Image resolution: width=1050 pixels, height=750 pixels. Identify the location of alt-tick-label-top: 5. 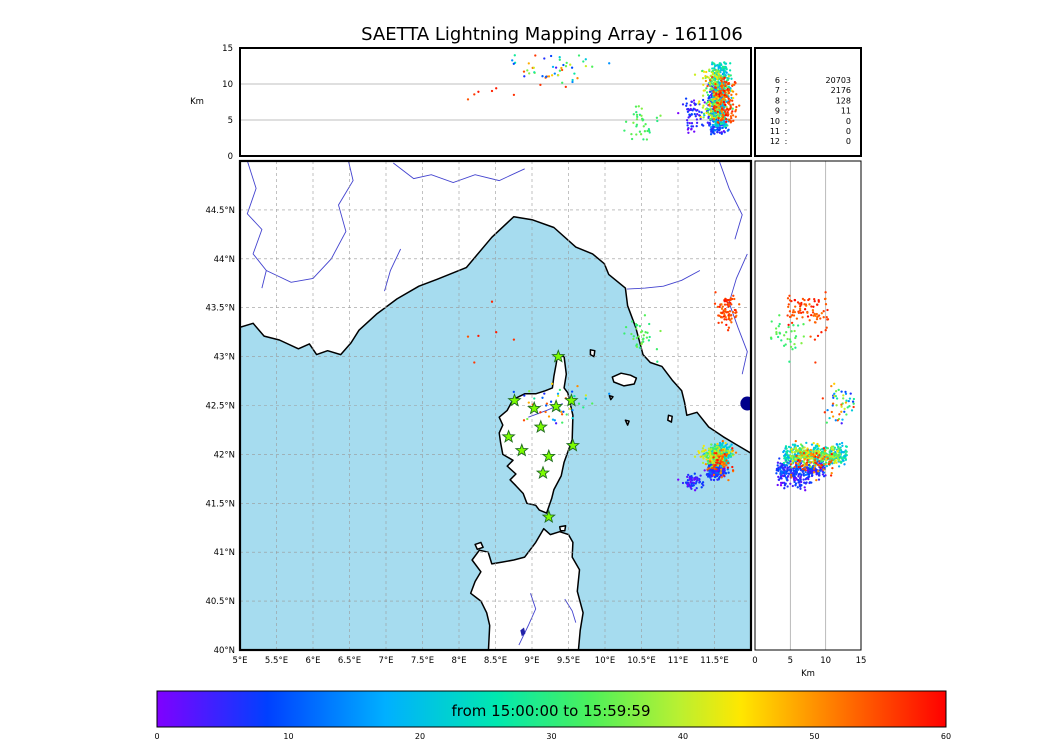
(230, 121).